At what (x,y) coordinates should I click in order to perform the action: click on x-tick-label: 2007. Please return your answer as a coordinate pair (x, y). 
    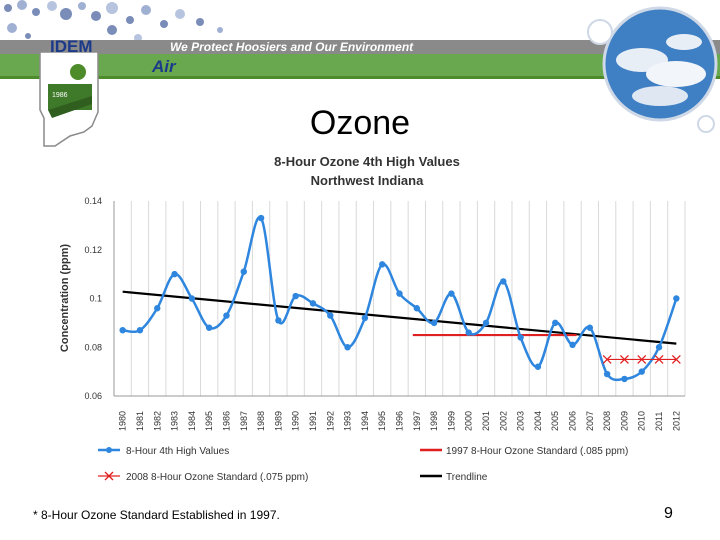
    Looking at the image, I should click on (590, 421).